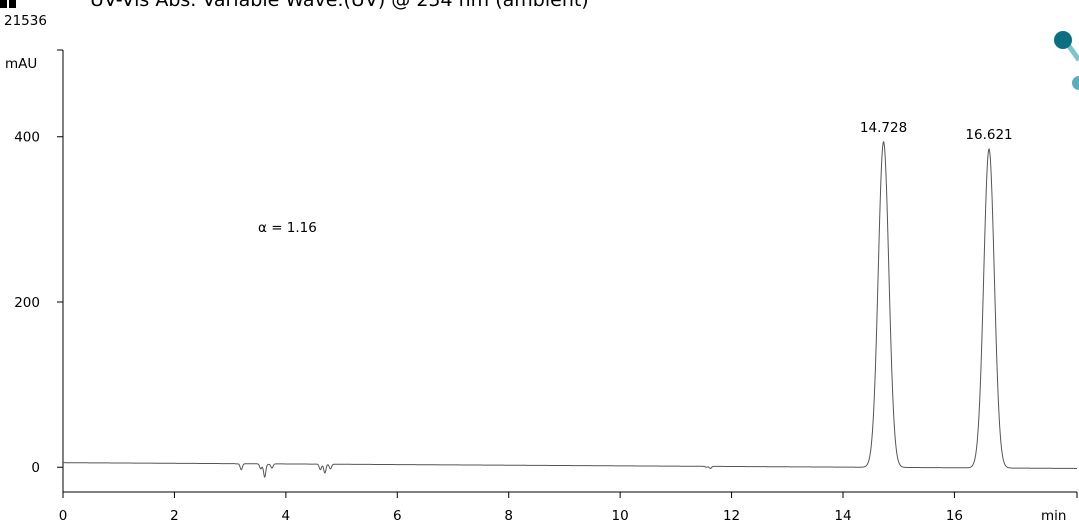 Image resolution: width=1079 pixels, height=527 pixels. What do you see at coordinates (25, 21) in the screenshot?
I see `corner-value: 21536` at bounding box center [25, 21].